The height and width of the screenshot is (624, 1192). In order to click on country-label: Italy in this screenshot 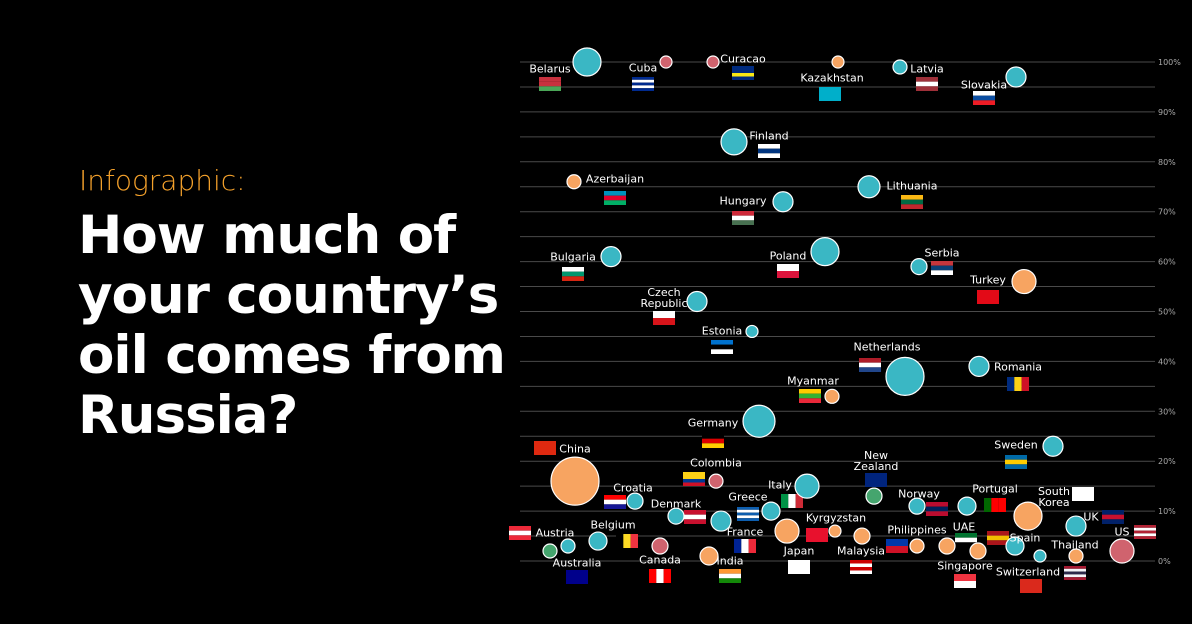, I will do `click(780, 485)`.